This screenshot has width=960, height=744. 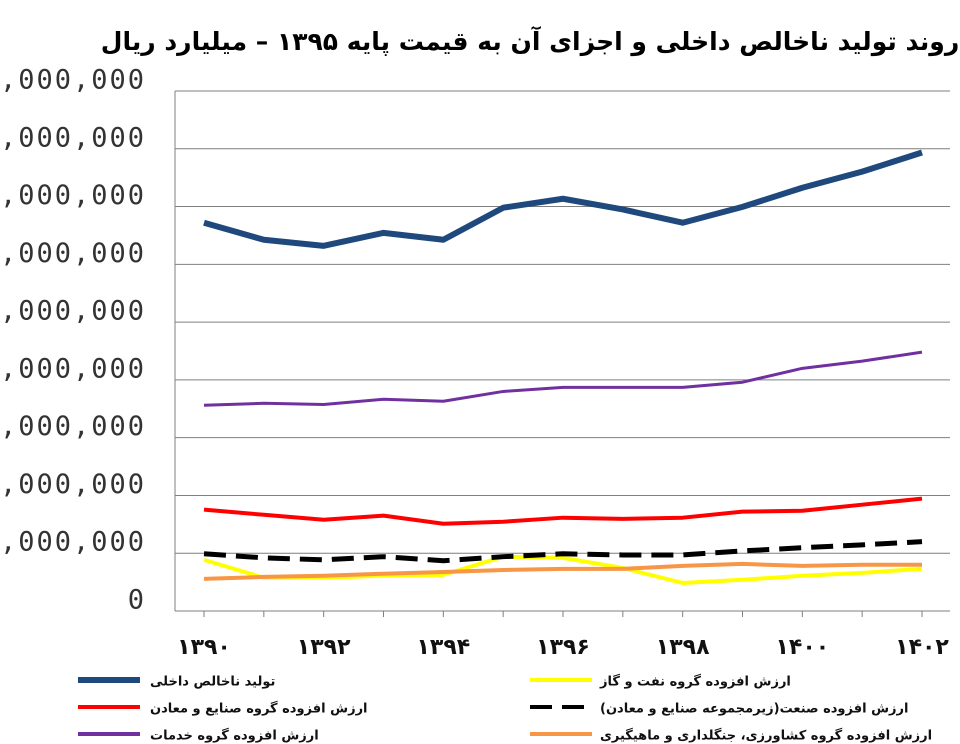 I want to click on x-tick-label: ۱۳۹۴, so click(x=443, y=647).